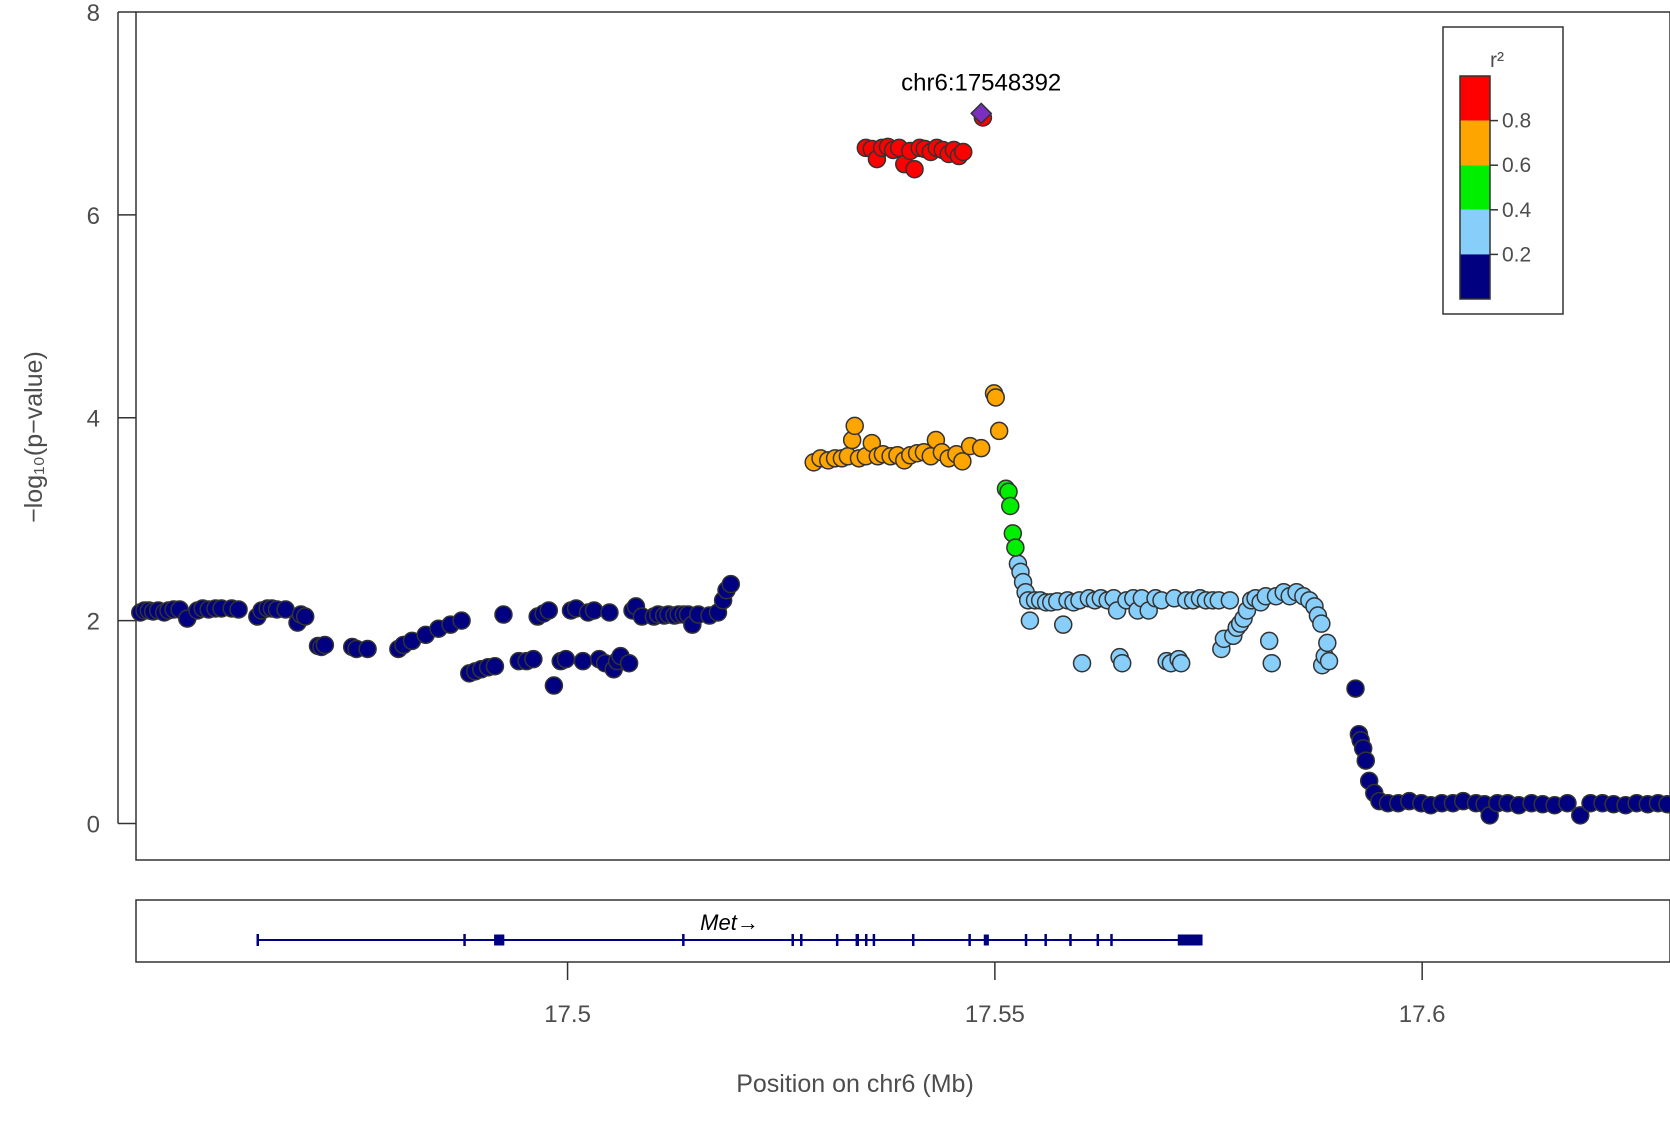  I want to click on lead-snp-label: chr6:17548392, so click(981, 82).